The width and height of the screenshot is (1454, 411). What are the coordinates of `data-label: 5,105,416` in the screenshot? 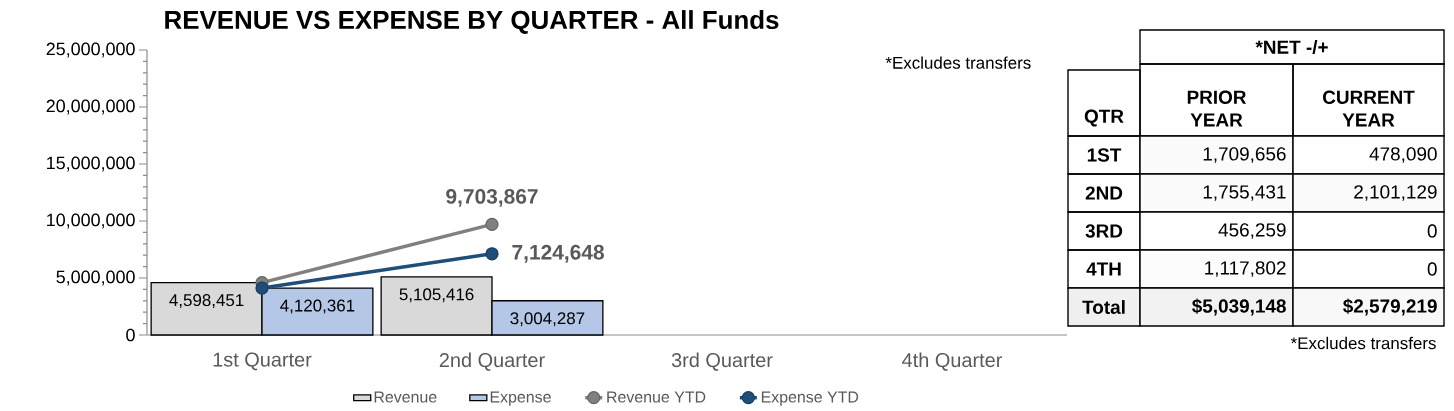 It's located at (436, 295).